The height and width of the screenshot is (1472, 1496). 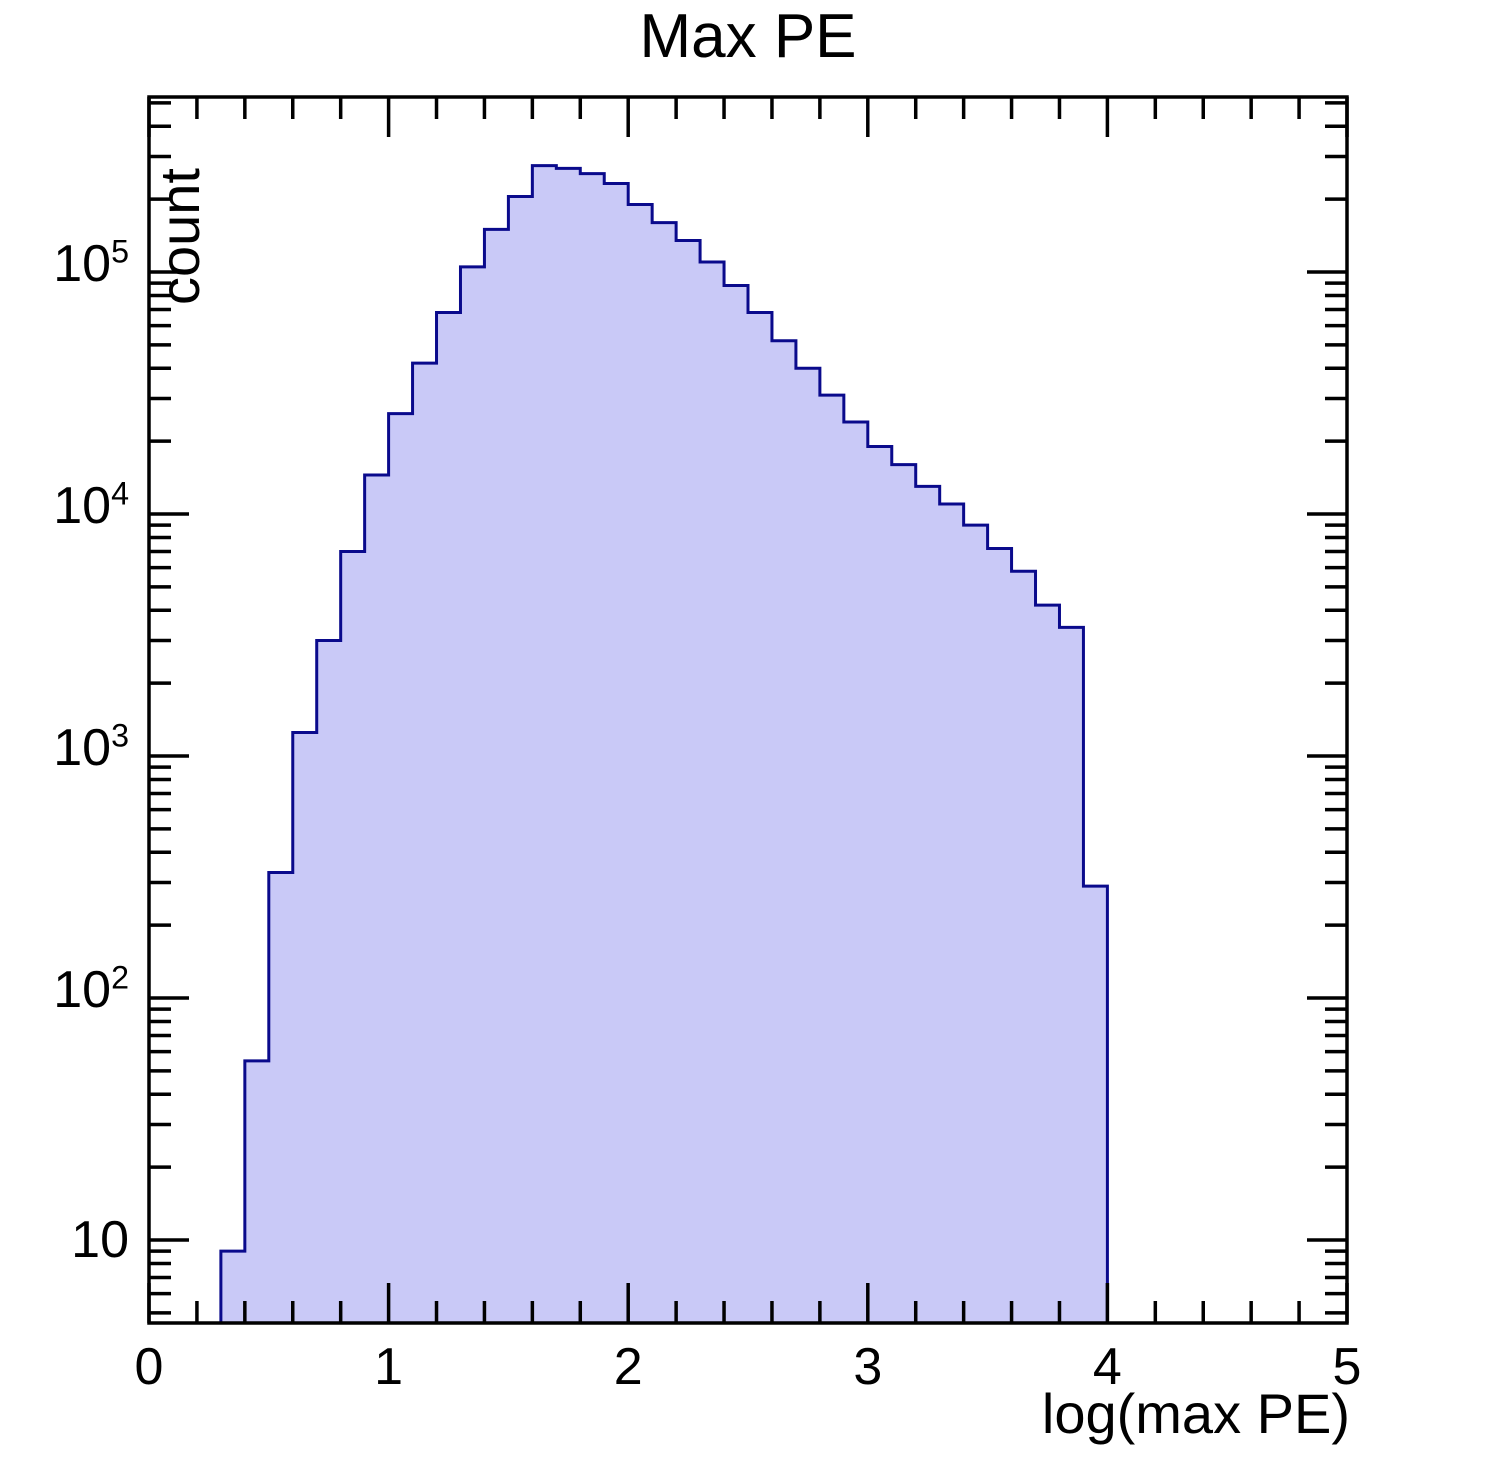 I want to click on x-tick-label: 3, so click(x=868, y=1367).